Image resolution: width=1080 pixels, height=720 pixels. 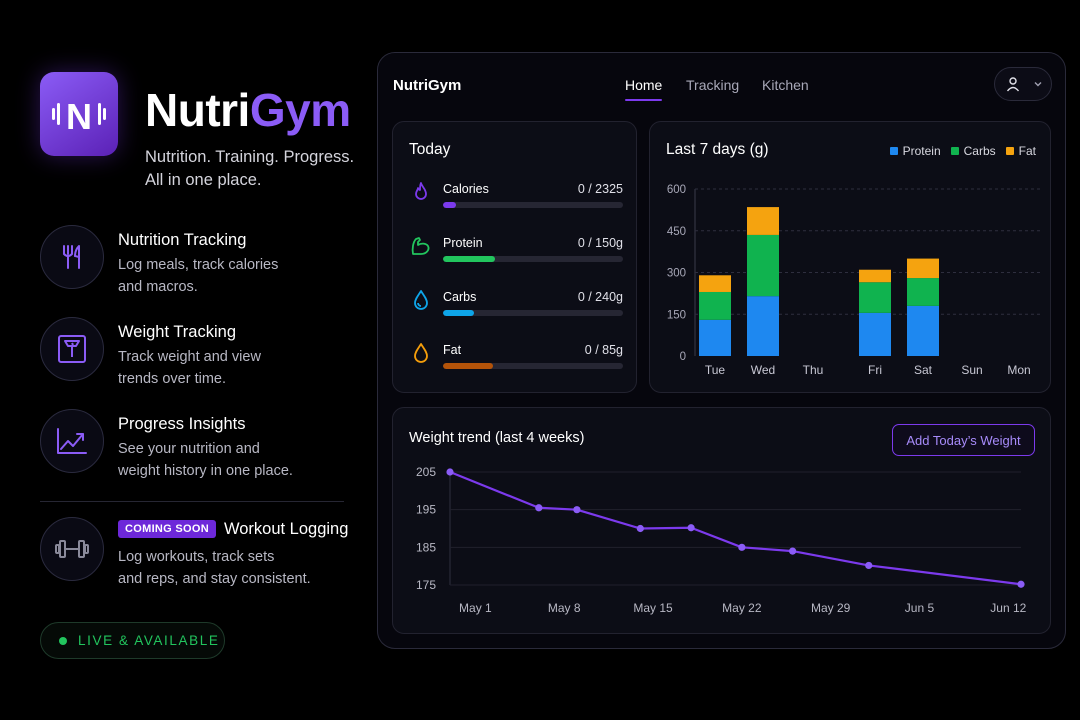 I want to click on weekly-chart-legend: Protein Carbs Fat, so click(x=958, y=151).